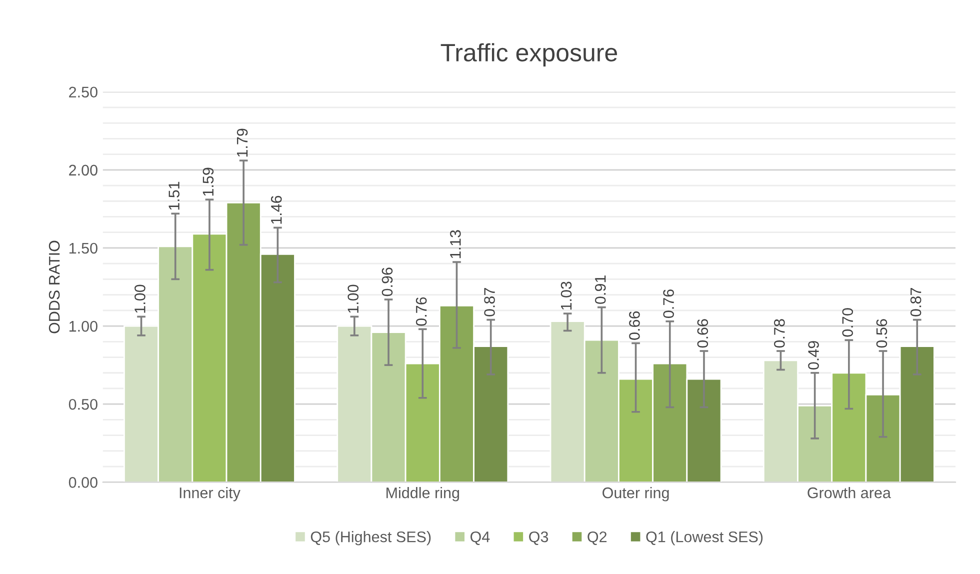  Describe the element at coordinates (83, 404) in the screenshot. I see `y-tick-label: 0.50` at that location.